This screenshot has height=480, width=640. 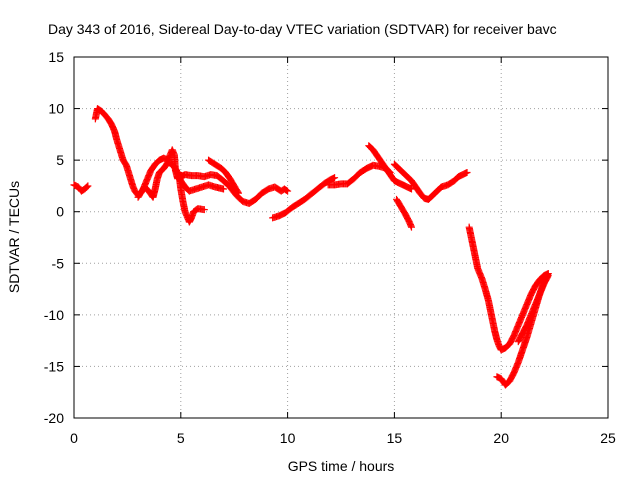 I want to click on x-tick-label: 25, so click(x=608, y=438).